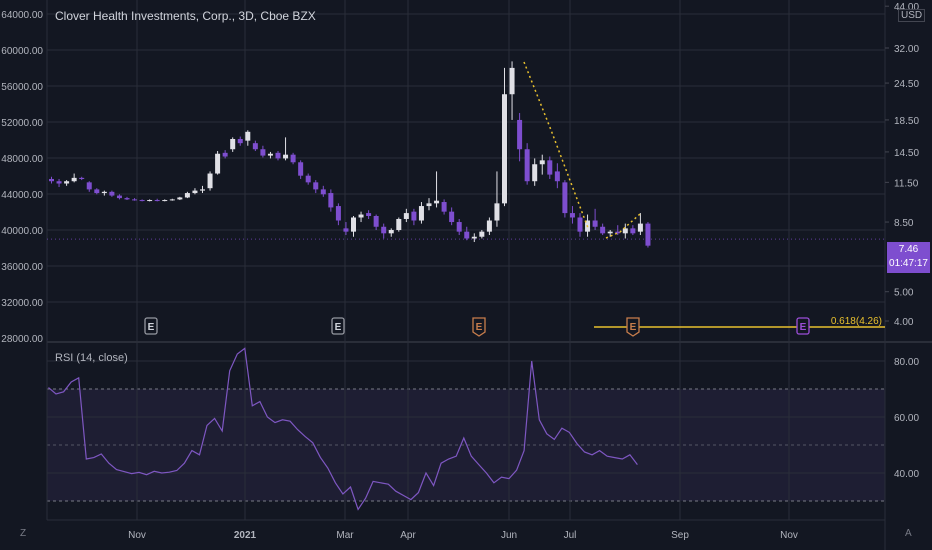 Image resolution: width=932 pixels, height=550 pixels. What do you see at coordinates (908, 533) in the screenshot?
I see `auto-scale-icon: A` at bounding box center [908, 533].